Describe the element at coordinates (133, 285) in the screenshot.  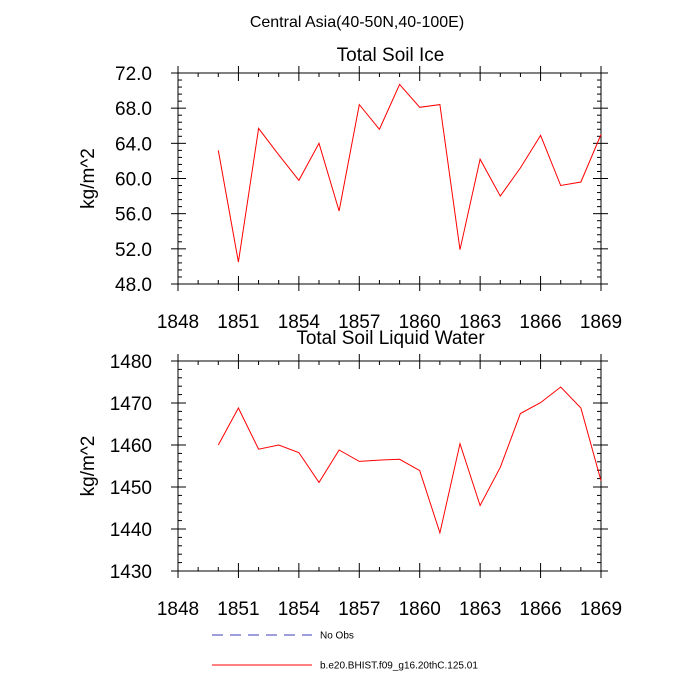
I see `y-tick-label: 48.0` at that location.